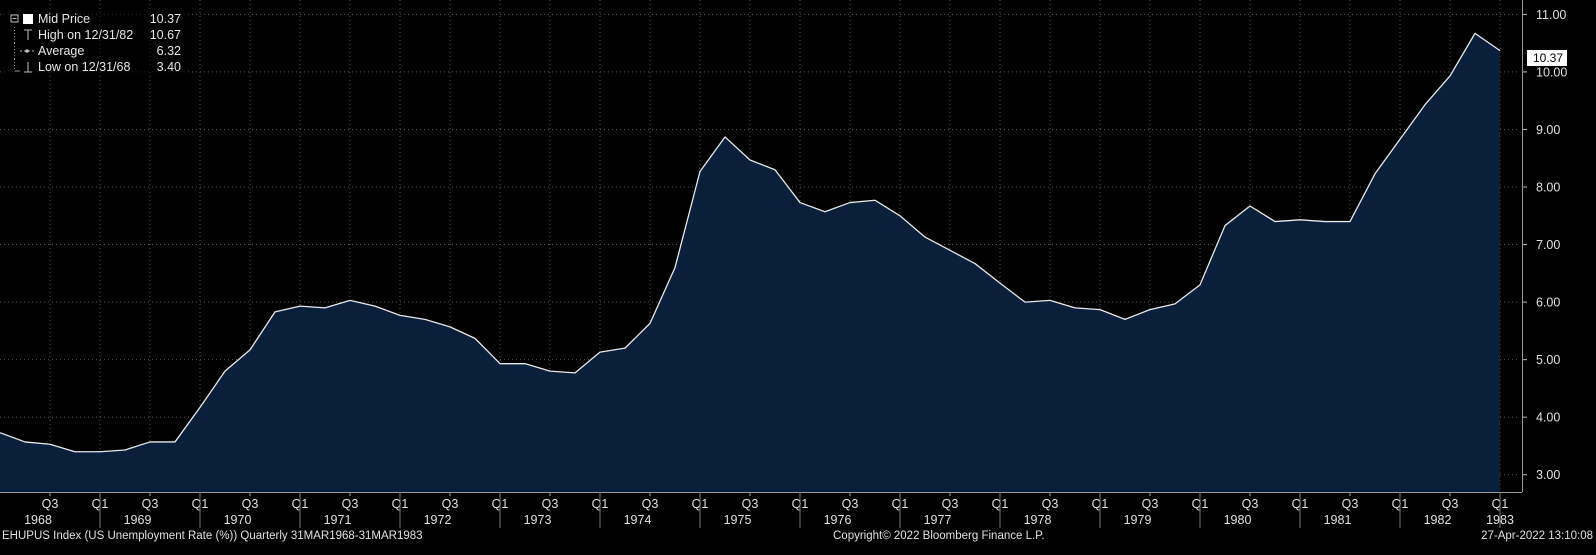  I want to click on legend-label: Low on 12/31/68, so click(84, 67).